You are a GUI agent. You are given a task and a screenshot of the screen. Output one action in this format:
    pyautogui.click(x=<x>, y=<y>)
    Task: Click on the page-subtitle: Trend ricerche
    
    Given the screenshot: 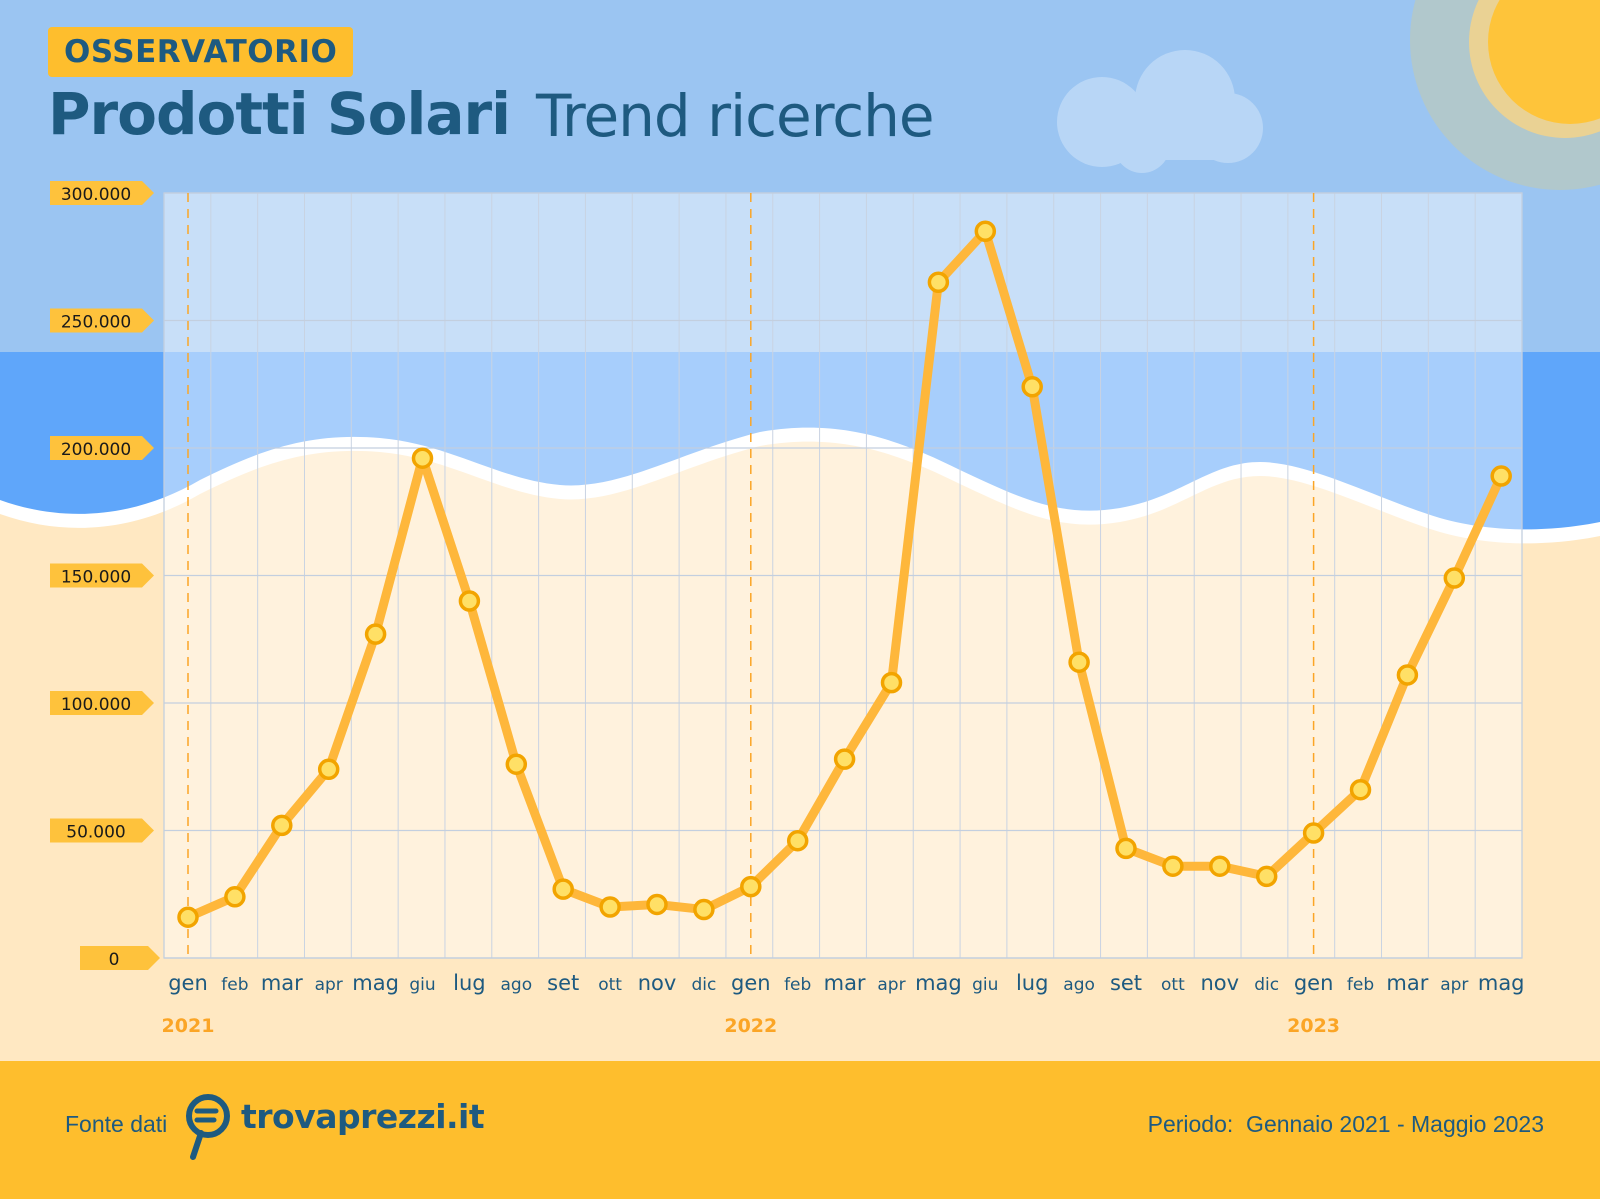 What is the action you would take?
    pyautogui.click(x=735, y=116)
    